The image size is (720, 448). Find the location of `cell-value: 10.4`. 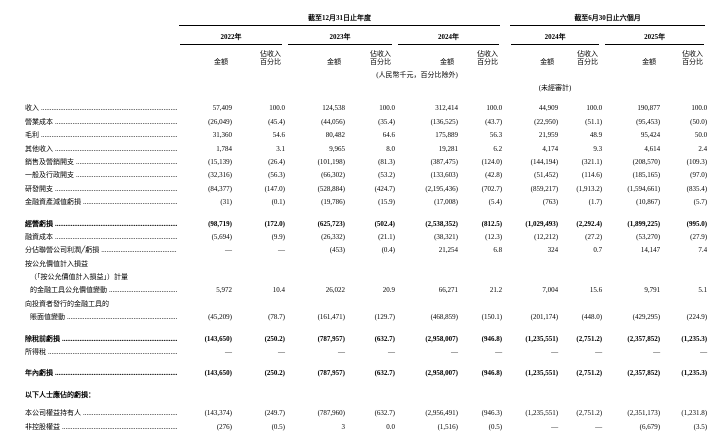

cell-value: 10.4 is located at coordinates (278, 290).